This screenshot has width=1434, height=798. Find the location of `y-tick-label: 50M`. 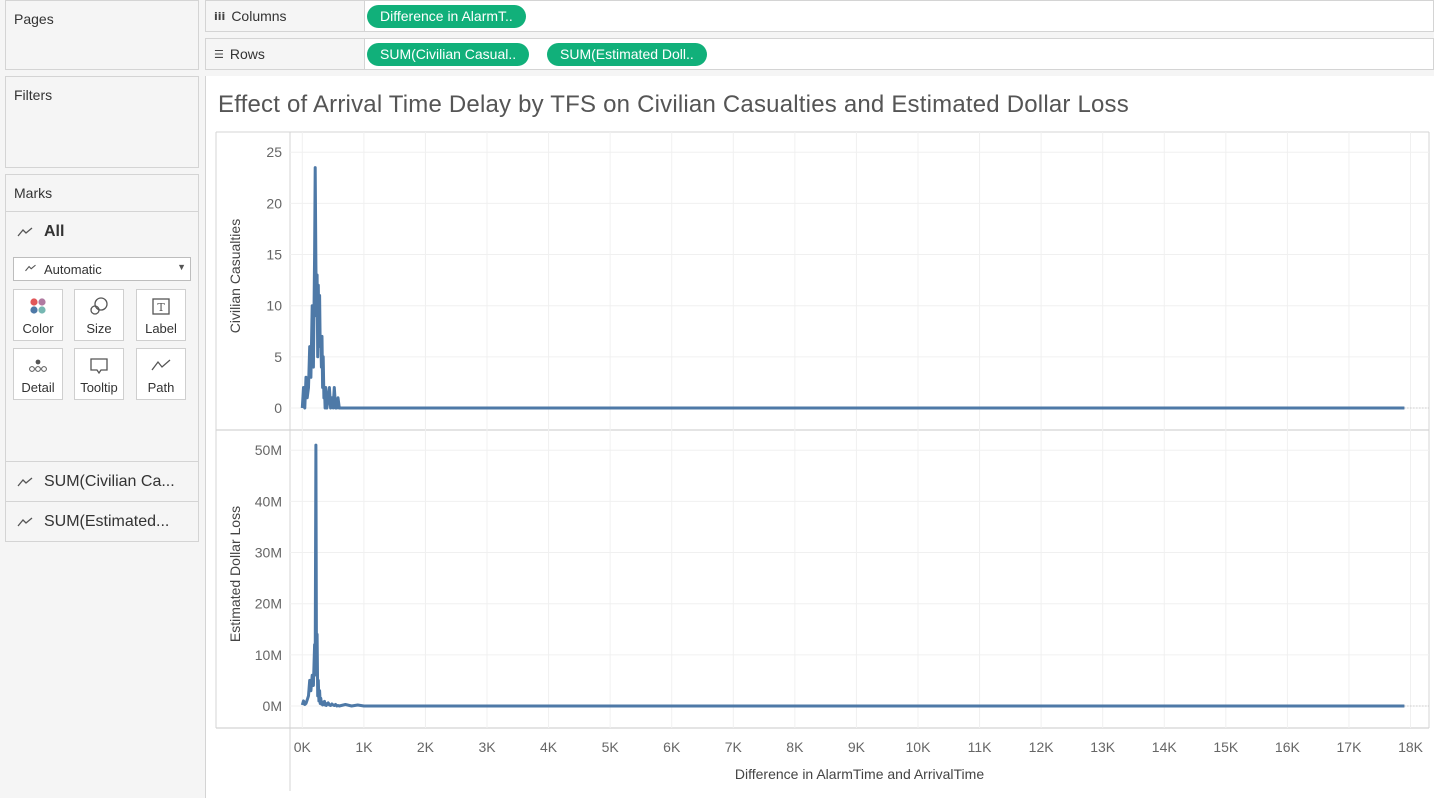

y-tick-label: 50M is located at coordinates (268, 450).